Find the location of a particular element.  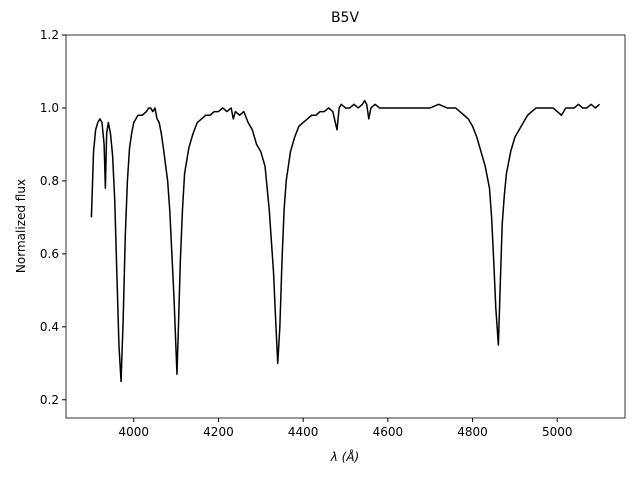

y-tick-label: 1.0 is located at coordinates (49, 108).